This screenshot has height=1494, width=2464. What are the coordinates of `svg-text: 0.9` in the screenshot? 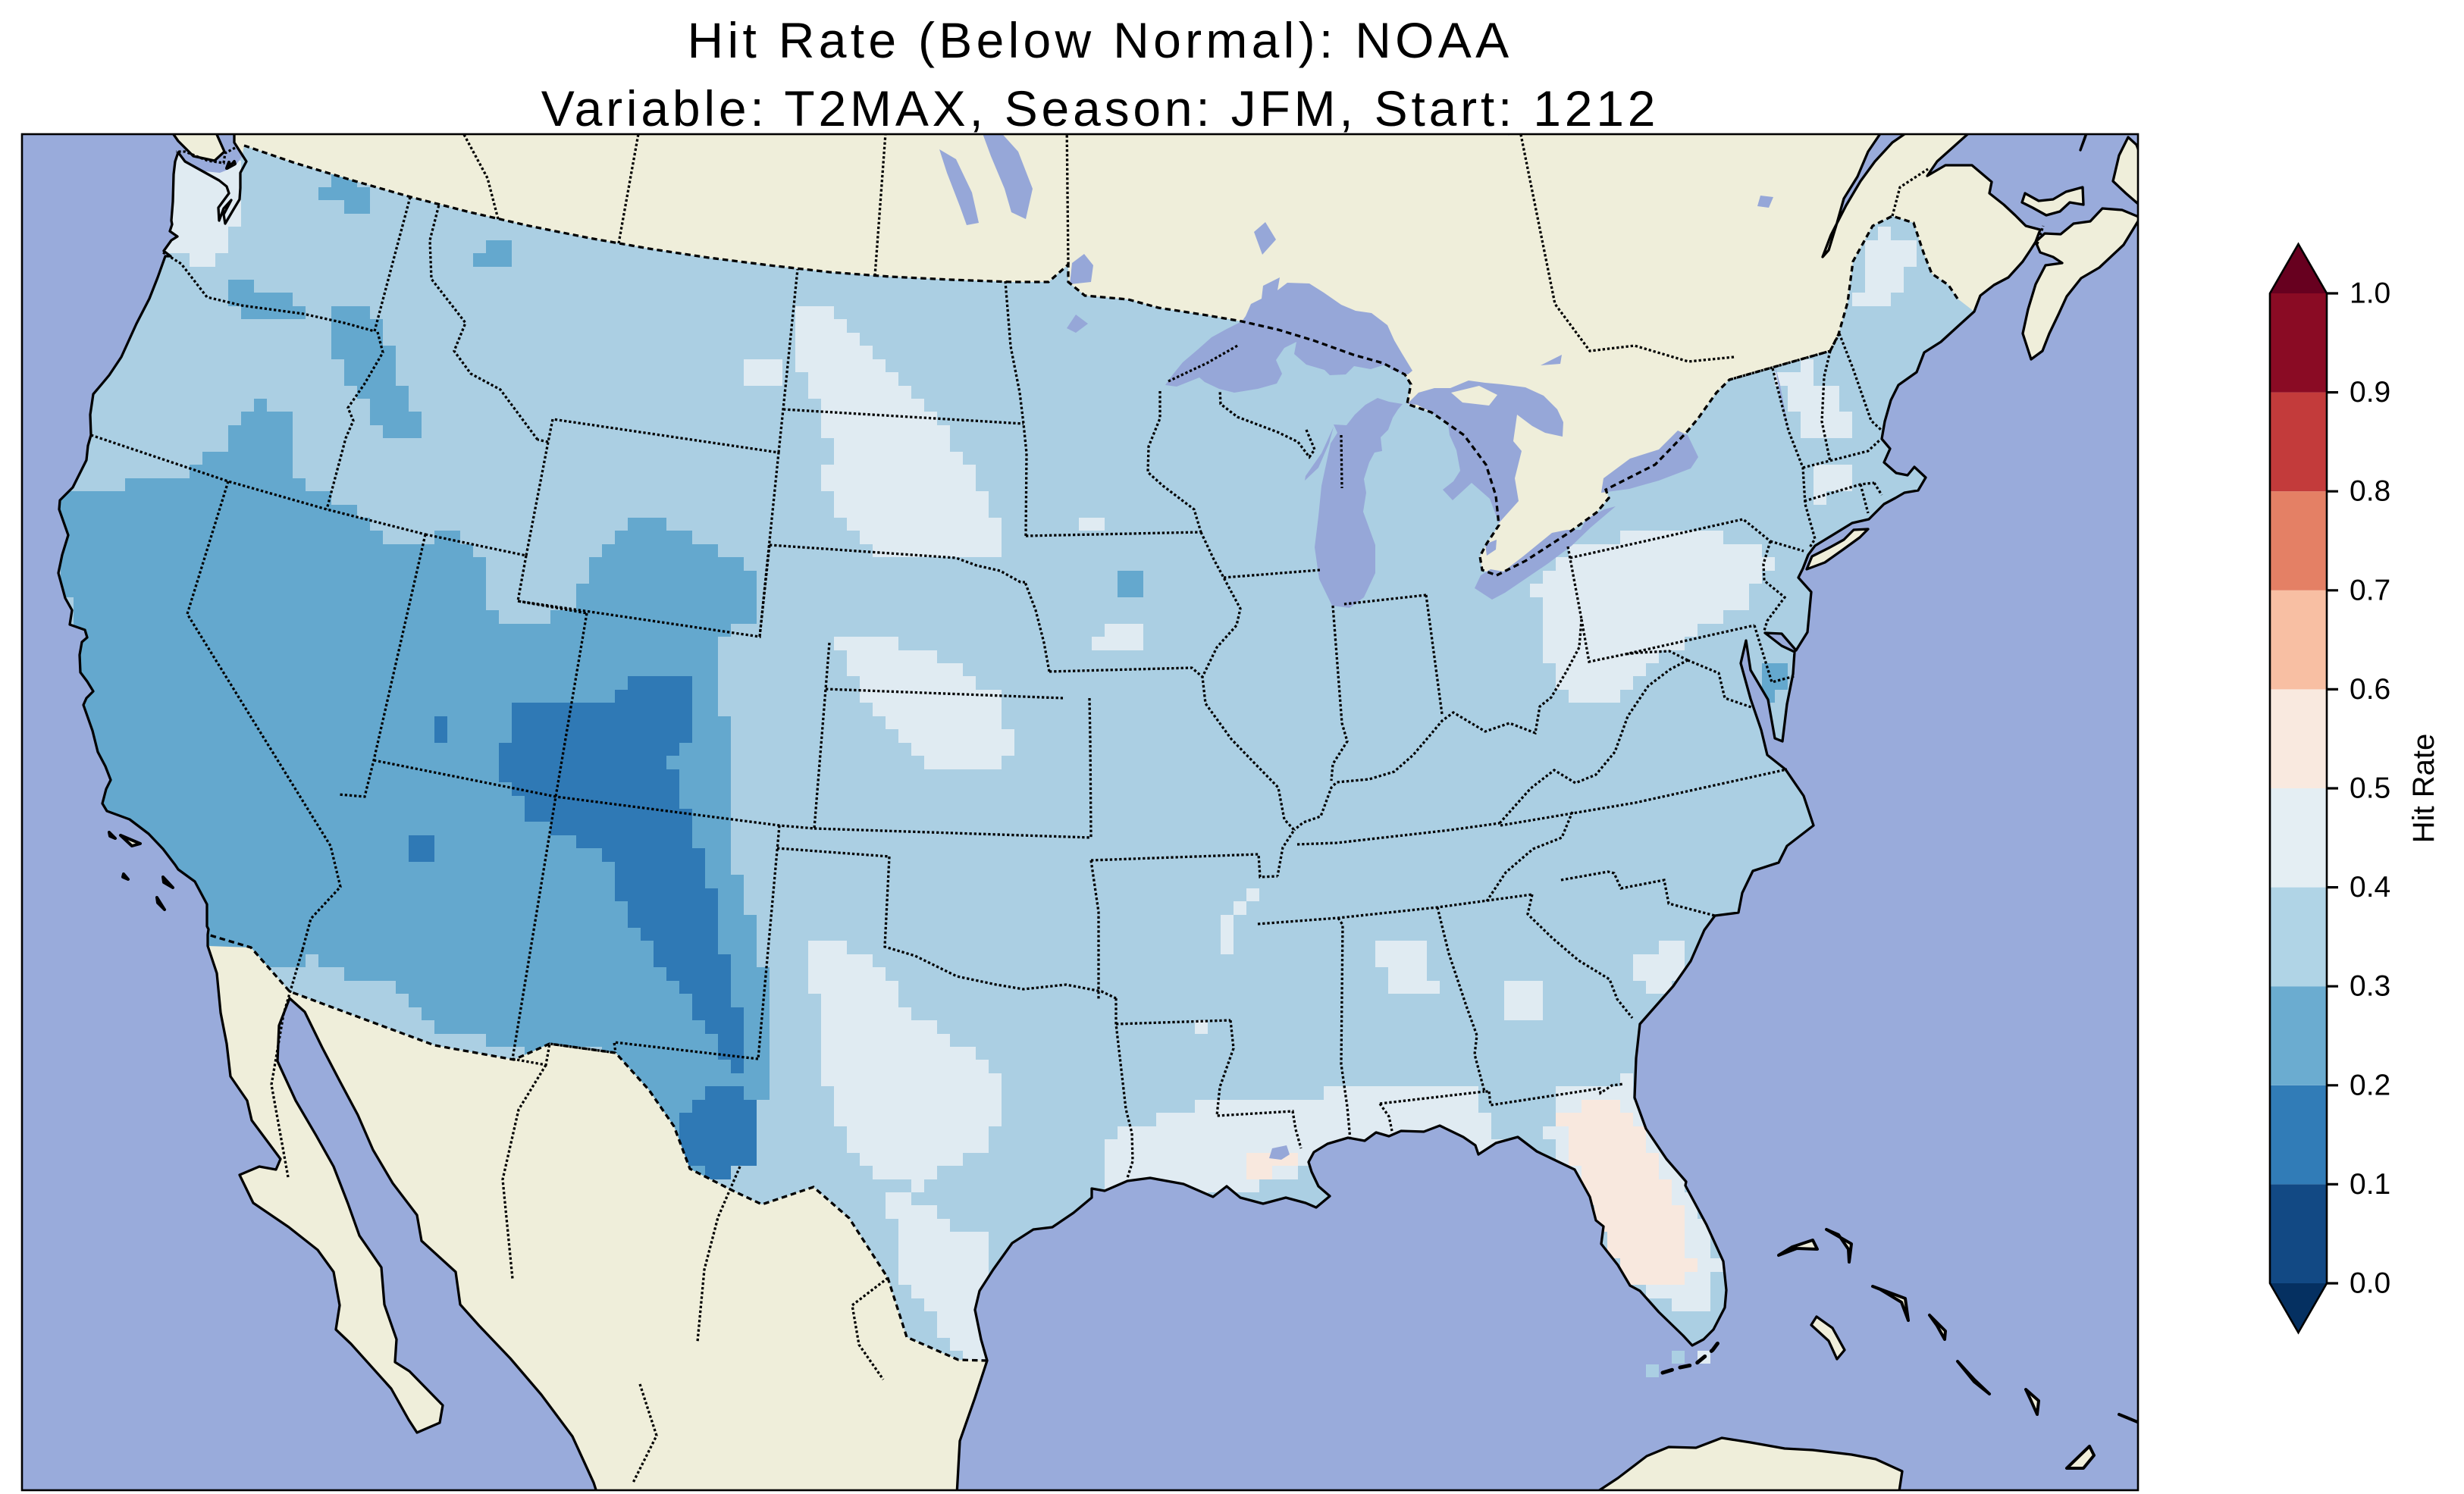 It's located at (2370, 392).